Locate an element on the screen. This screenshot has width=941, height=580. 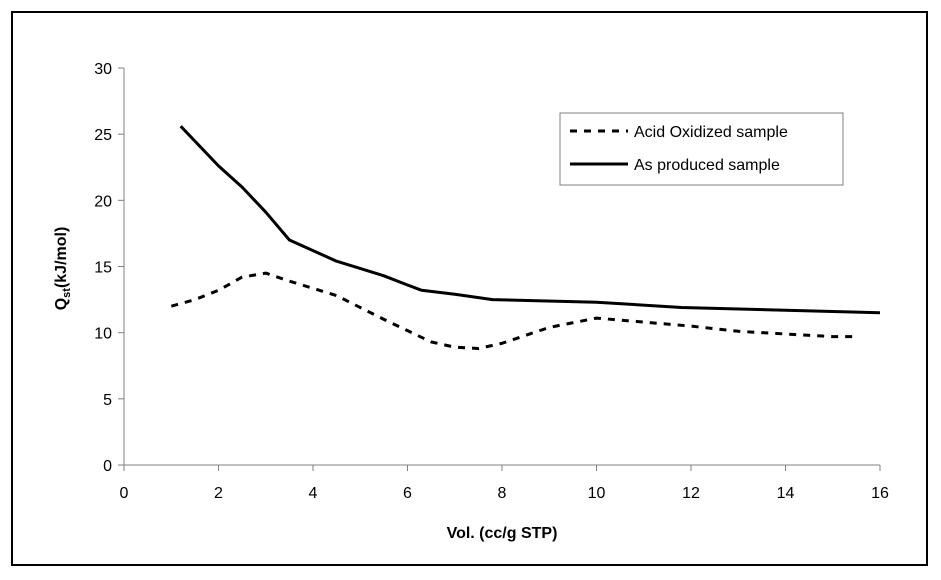
x-tick-label: 4 is located at coordinates (313, 493).